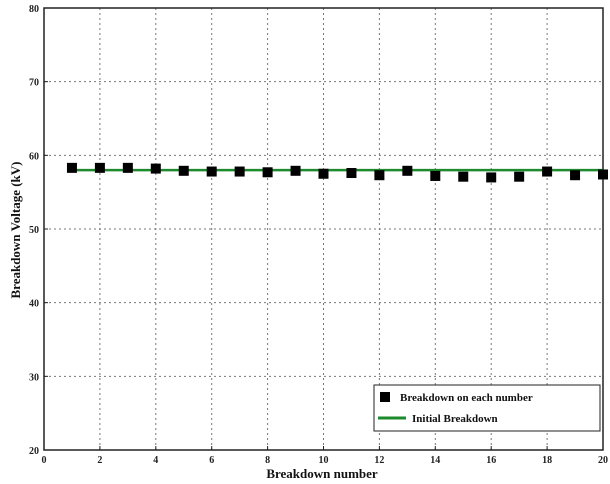 The image size is (610, 484). What do you see at coordinates (455, 419) in the screenshot?
I see `legend-label-initial: Initial Breakdown` at bounding box center [455, 419].